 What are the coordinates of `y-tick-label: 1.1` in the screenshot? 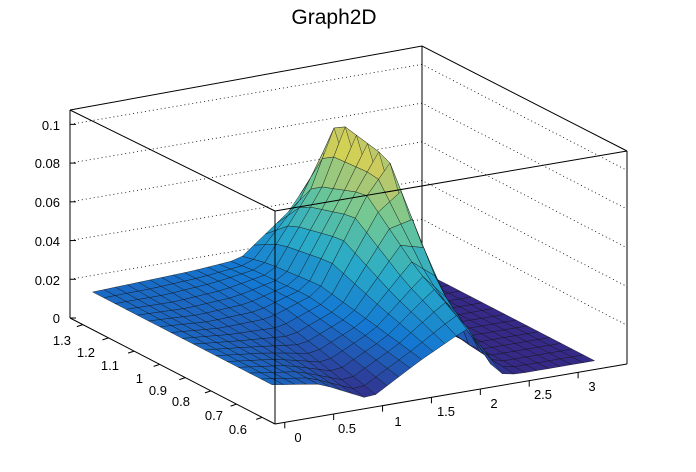 It's located at (110, 365).